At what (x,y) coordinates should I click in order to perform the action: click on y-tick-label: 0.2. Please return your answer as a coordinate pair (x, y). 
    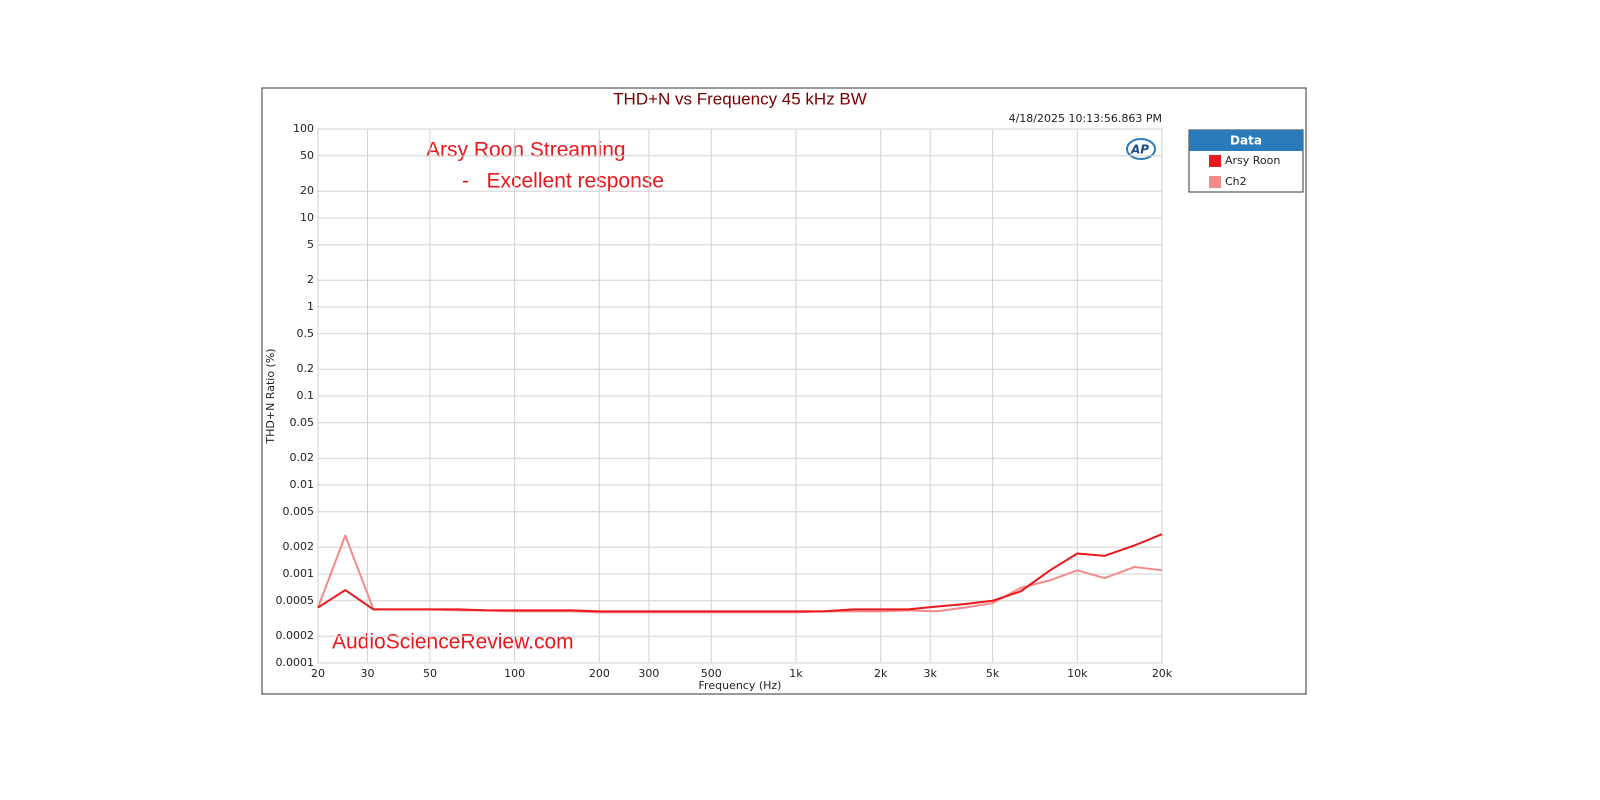
    Looking at the image, I should click on (306, 368).